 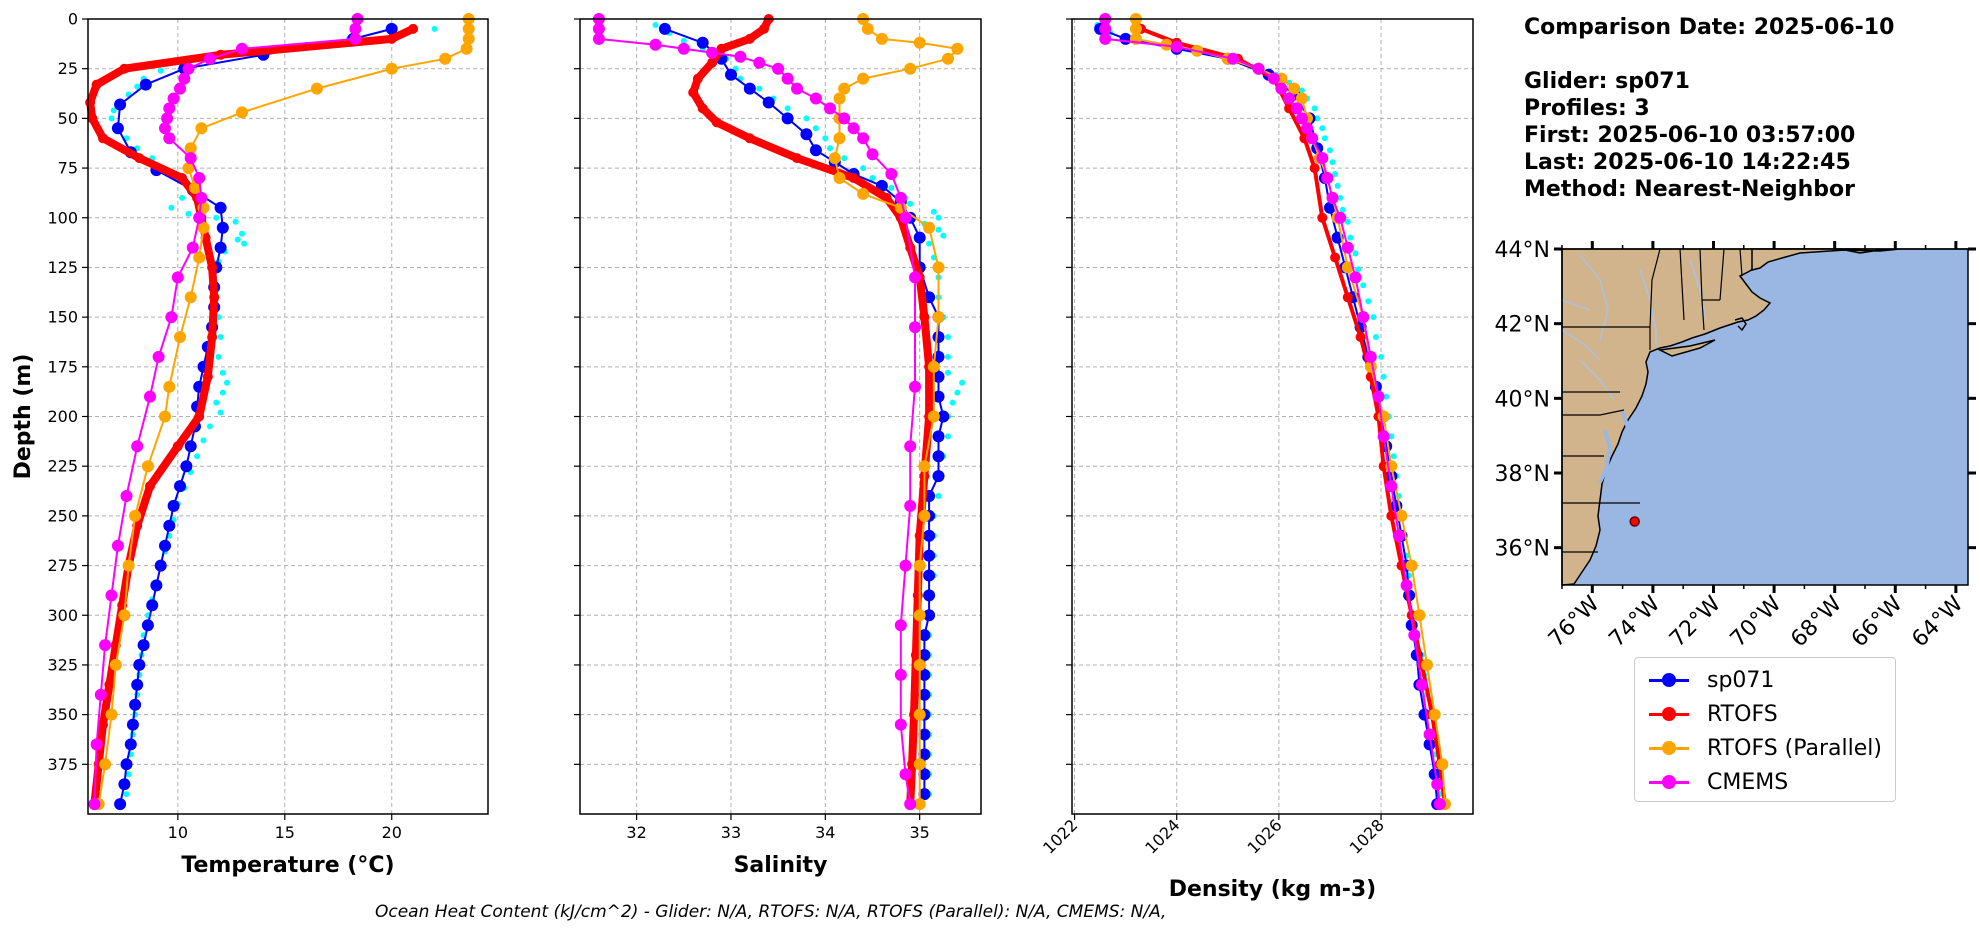 What do you see at coordinates (1634, 327) in the screenshot?
I see `map-rivers` at bounding box center [1634, 327].